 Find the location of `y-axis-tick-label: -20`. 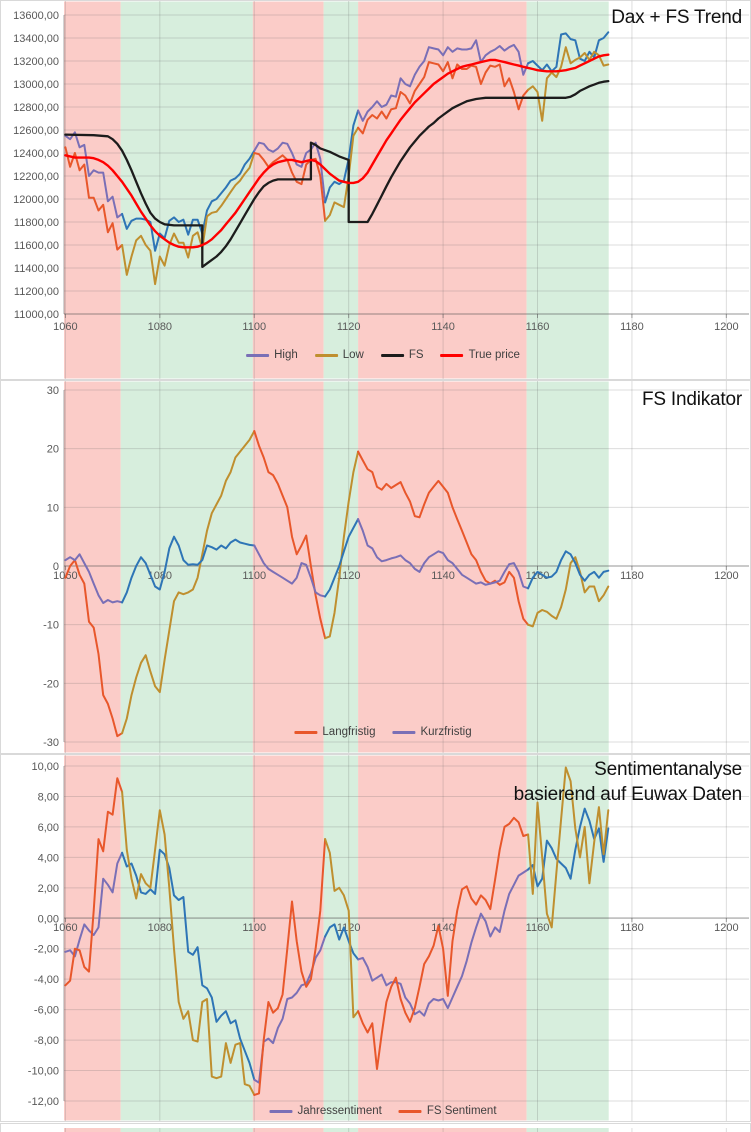

y-axis-tick-label: -20 is located at coordinates (51, 684).